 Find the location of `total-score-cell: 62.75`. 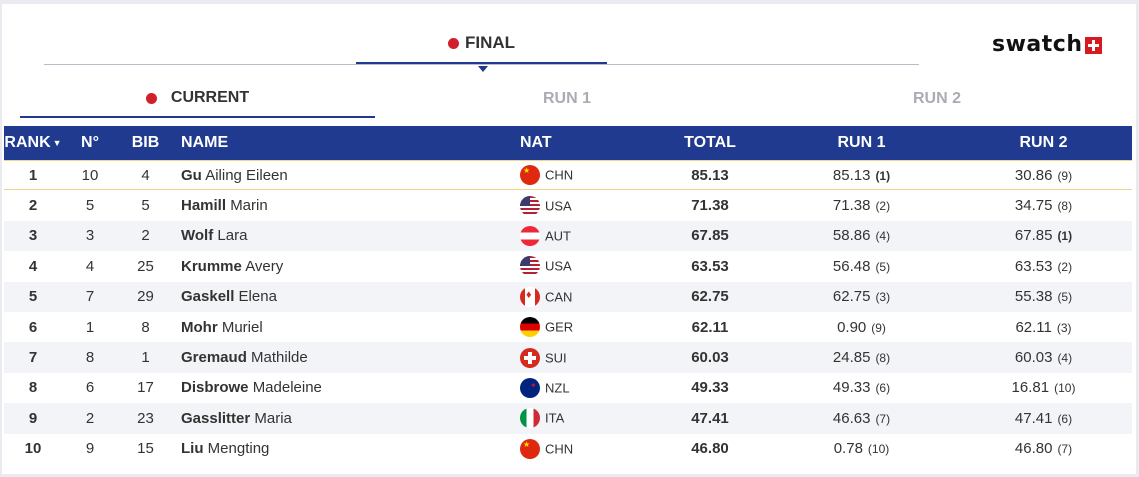

total-score-cell: 62.75 is located at coordinates (710, 297).